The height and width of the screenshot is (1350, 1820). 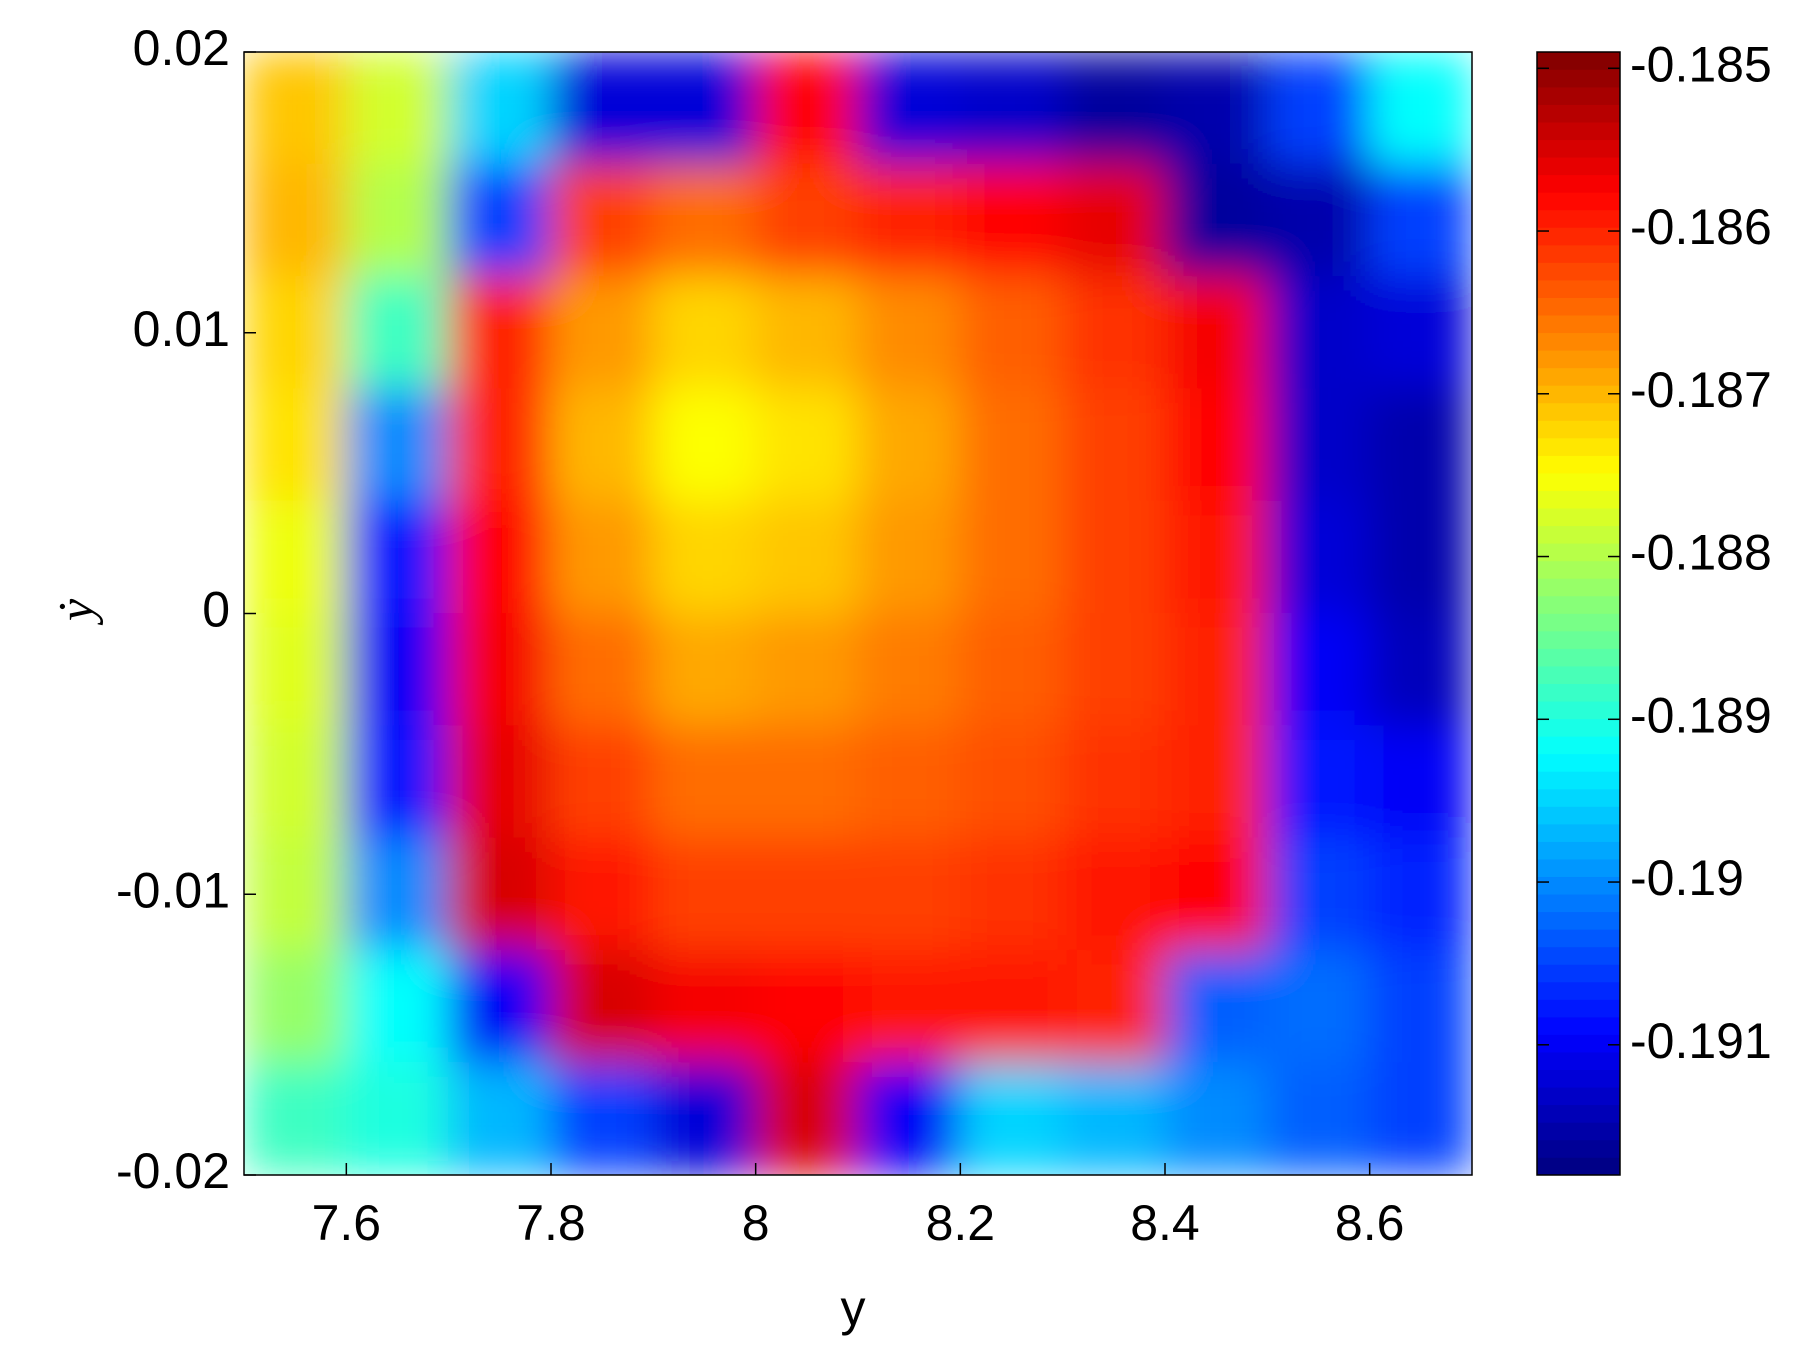 I want to click on y-axis-label: ẏ, so click(x=75, y=612).